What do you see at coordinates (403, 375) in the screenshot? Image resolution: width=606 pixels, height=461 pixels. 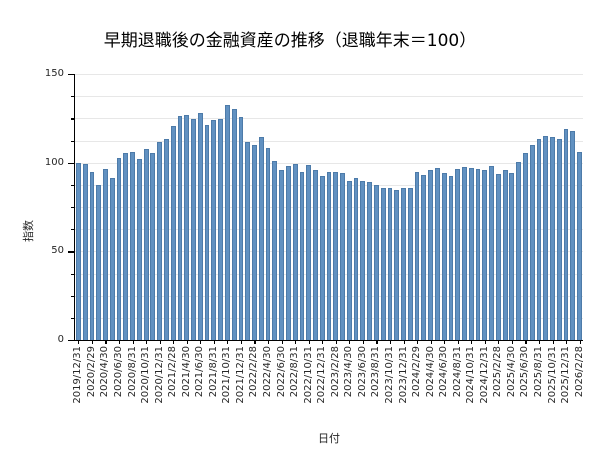 I see `x-tick-label: 2023/12/31` at bounding box center [403, 375].